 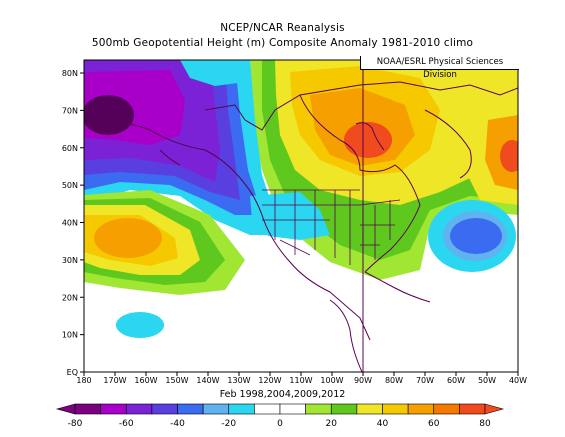 I want to click on latitude-label: 60N, so click(x=70, y=148).